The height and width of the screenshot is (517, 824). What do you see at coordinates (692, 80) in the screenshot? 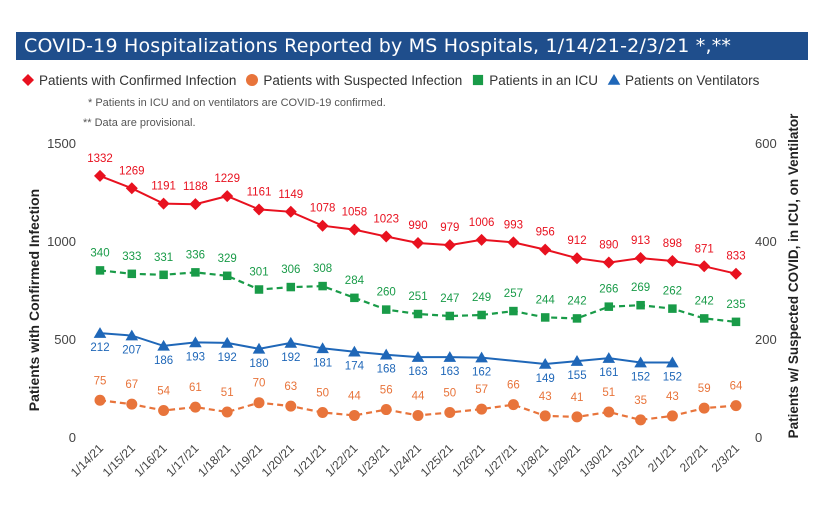
I see `legend-label: Patients on Ventilators` at bounding box center [692, 80].